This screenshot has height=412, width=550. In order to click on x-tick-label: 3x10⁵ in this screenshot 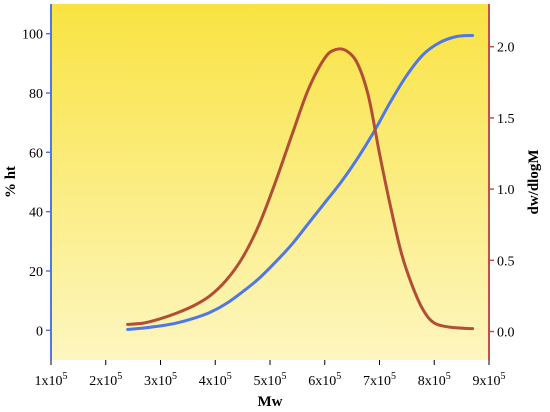, I will do `click(160, 380)`.